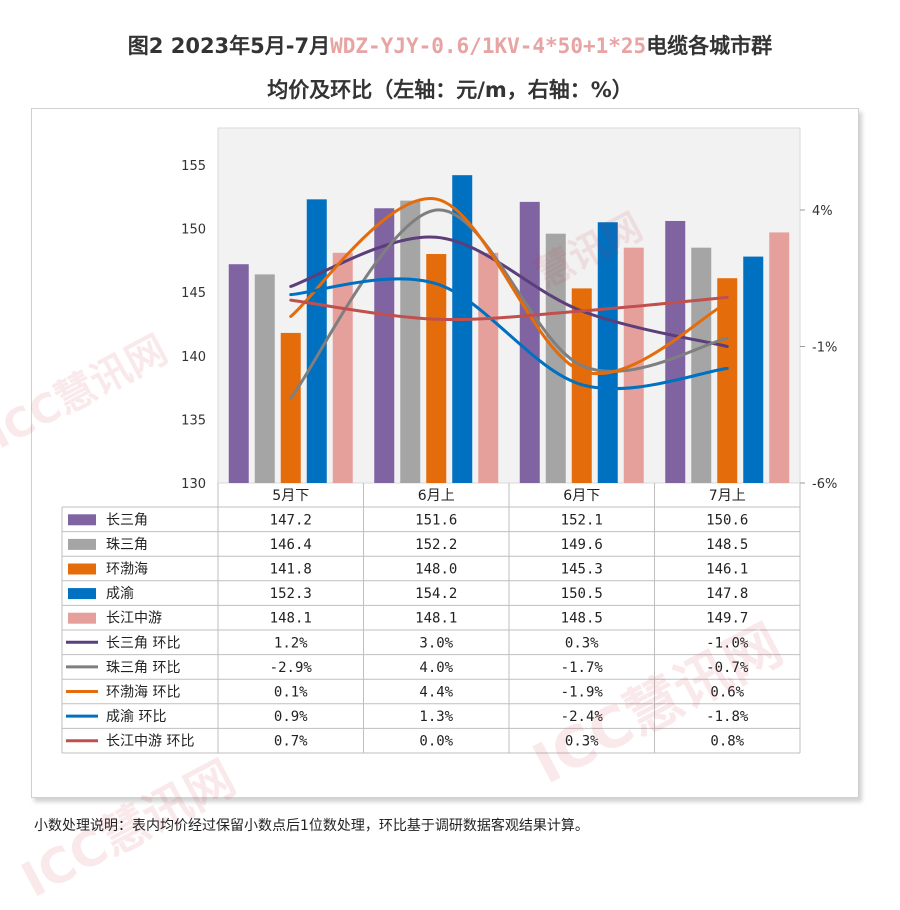 This screenshot has height=910, width=900. What do you see at coordinates (581, 496) in the screenshot?
I see `x-tick-label: 6月下` at bounding box center [581, 496].